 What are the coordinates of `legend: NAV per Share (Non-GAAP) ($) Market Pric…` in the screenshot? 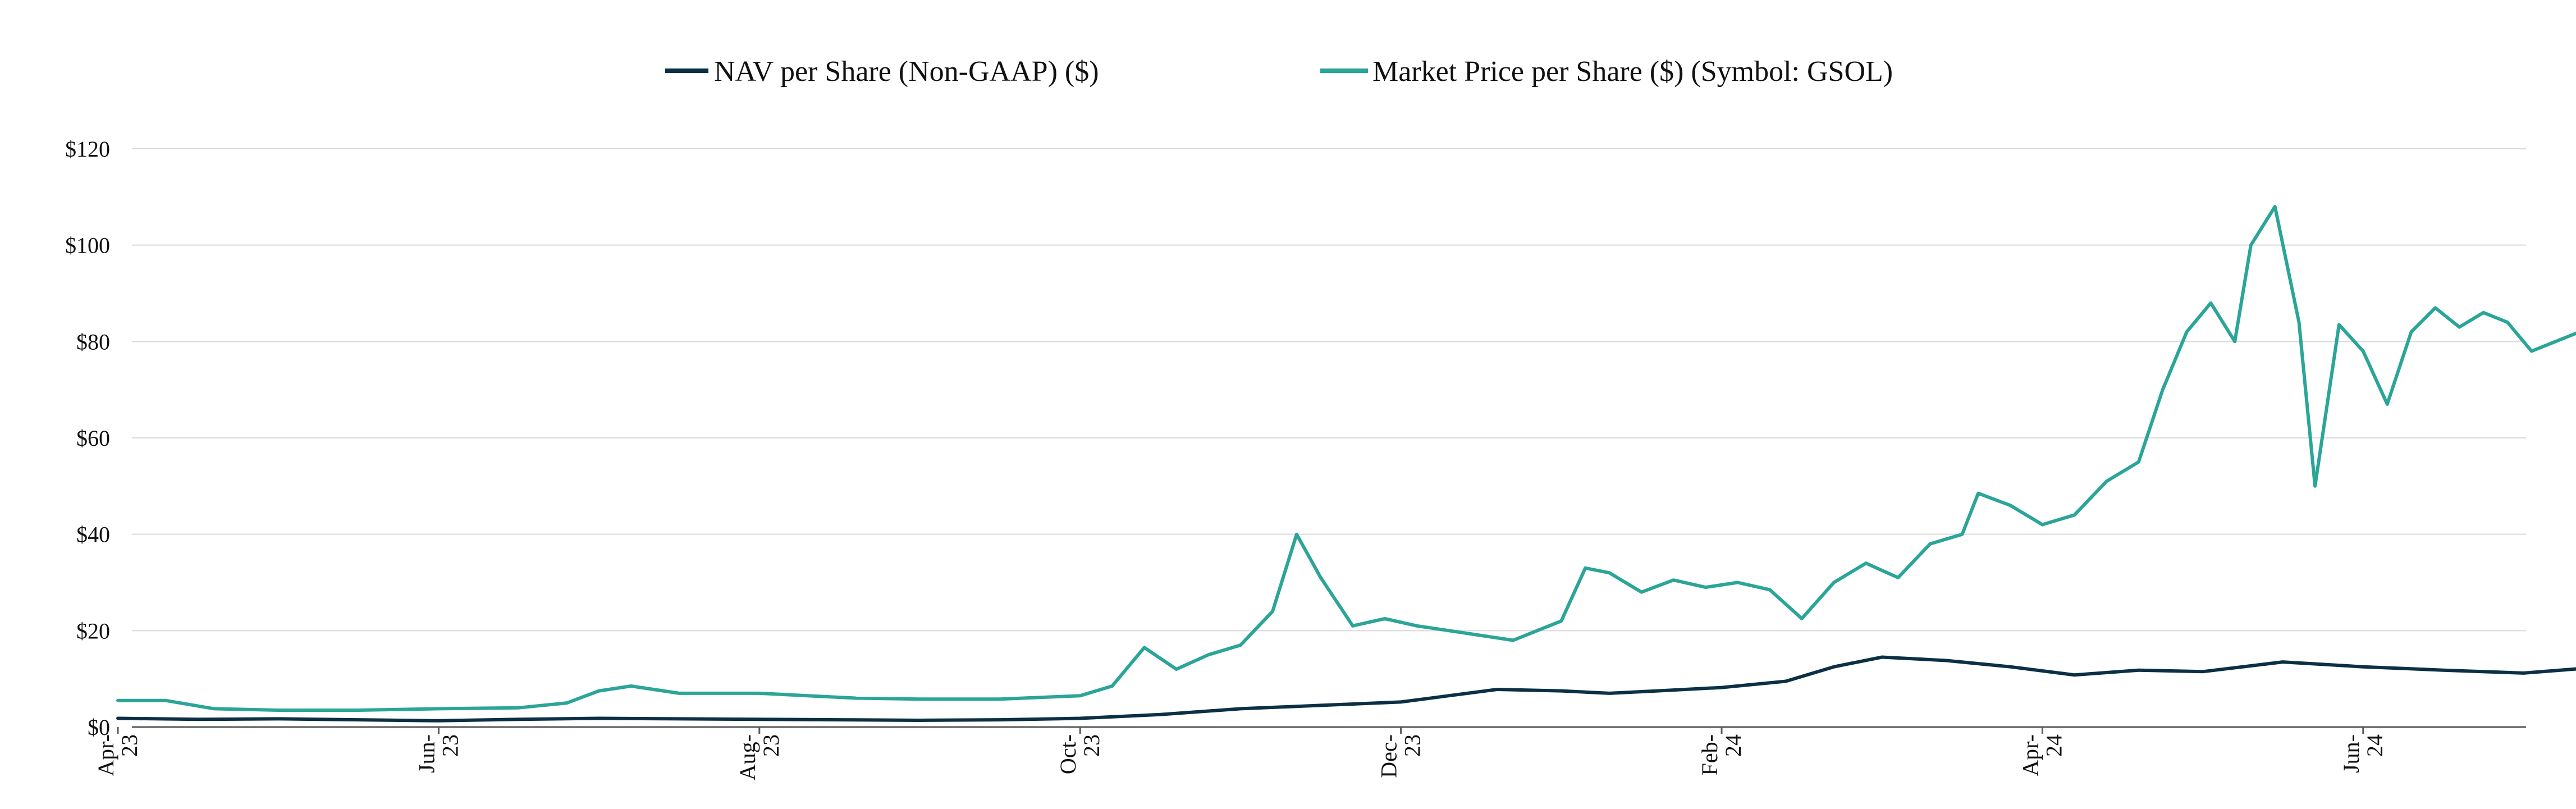 It's located at (1279, 72).